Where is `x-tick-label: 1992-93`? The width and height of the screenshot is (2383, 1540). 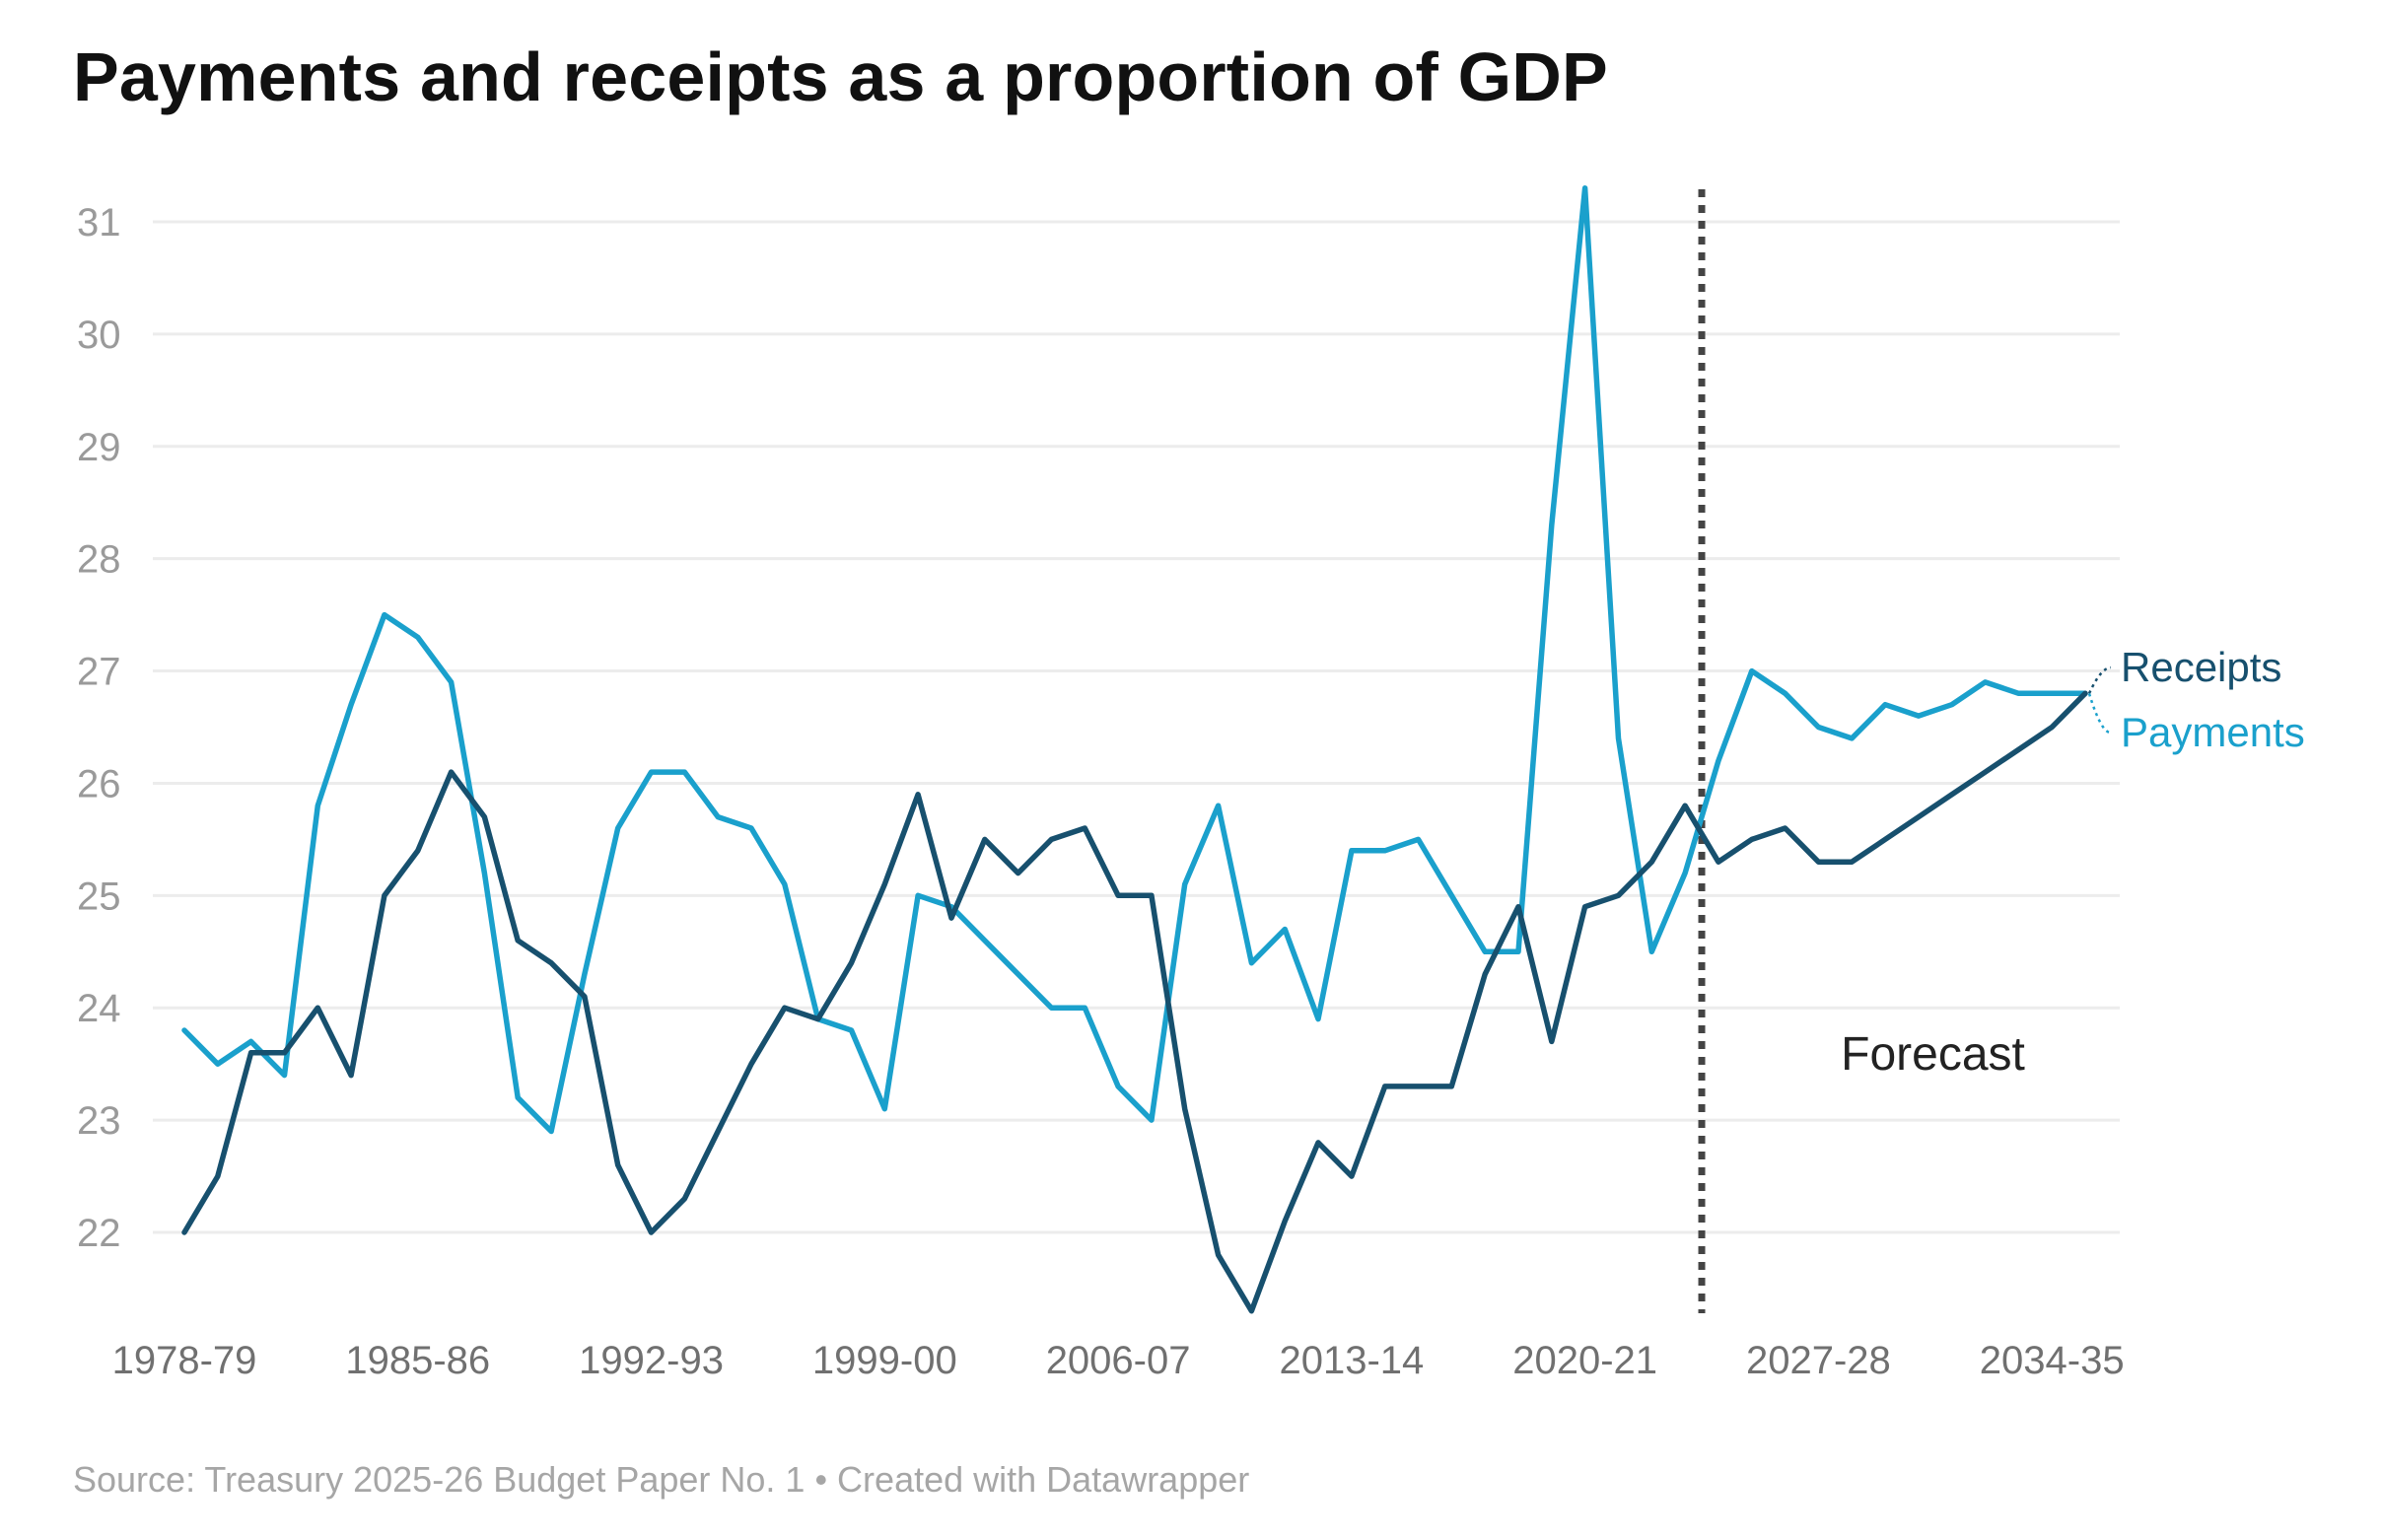
x-tick-label: 1992-93 is located at coordinates (651, 1360).